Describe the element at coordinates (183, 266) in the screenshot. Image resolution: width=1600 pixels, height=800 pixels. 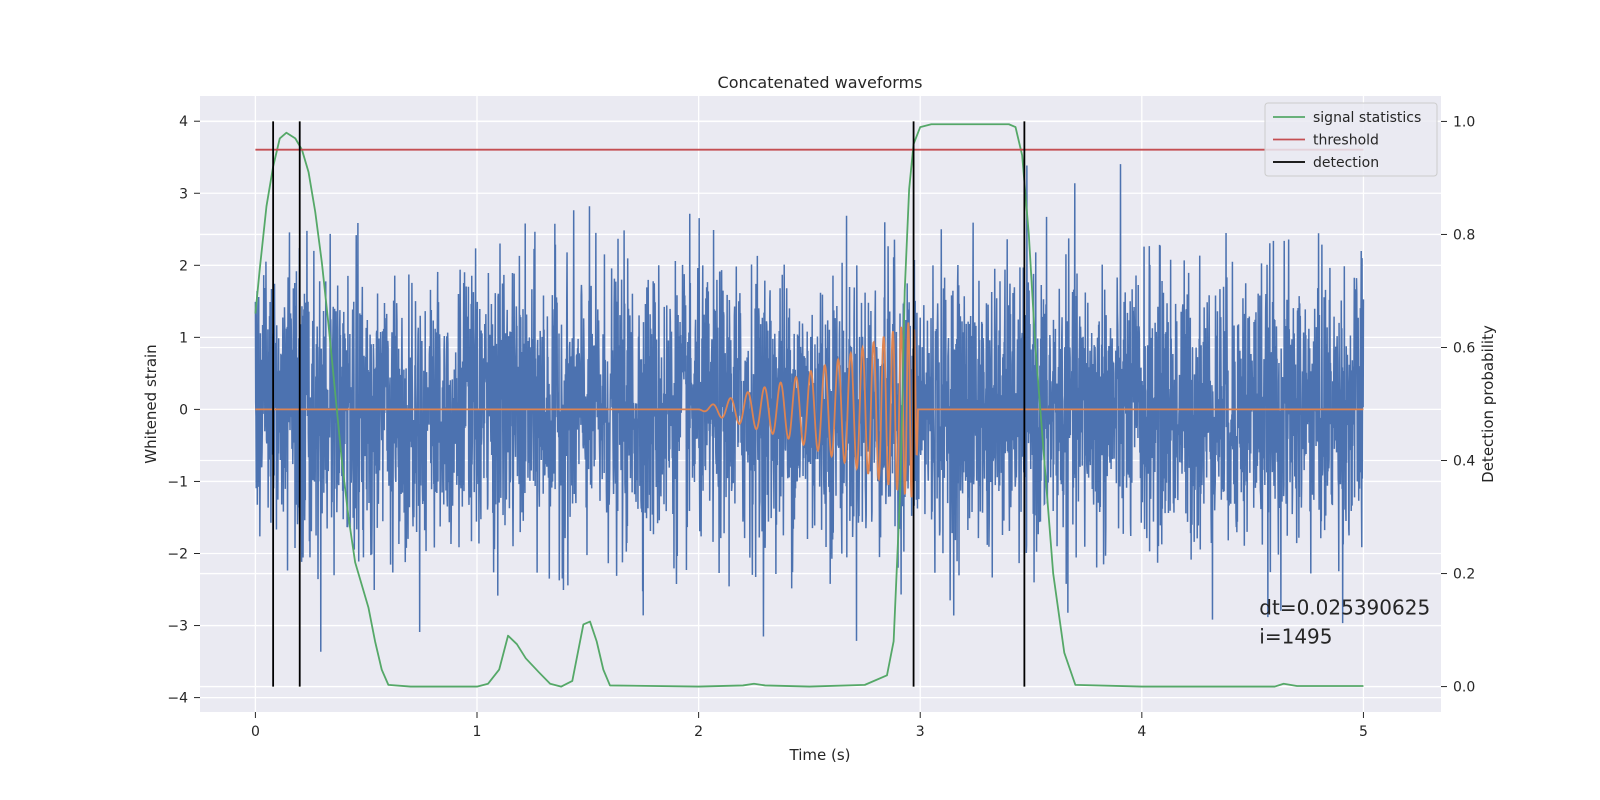
I see `y-tick-label: 2` at that location.